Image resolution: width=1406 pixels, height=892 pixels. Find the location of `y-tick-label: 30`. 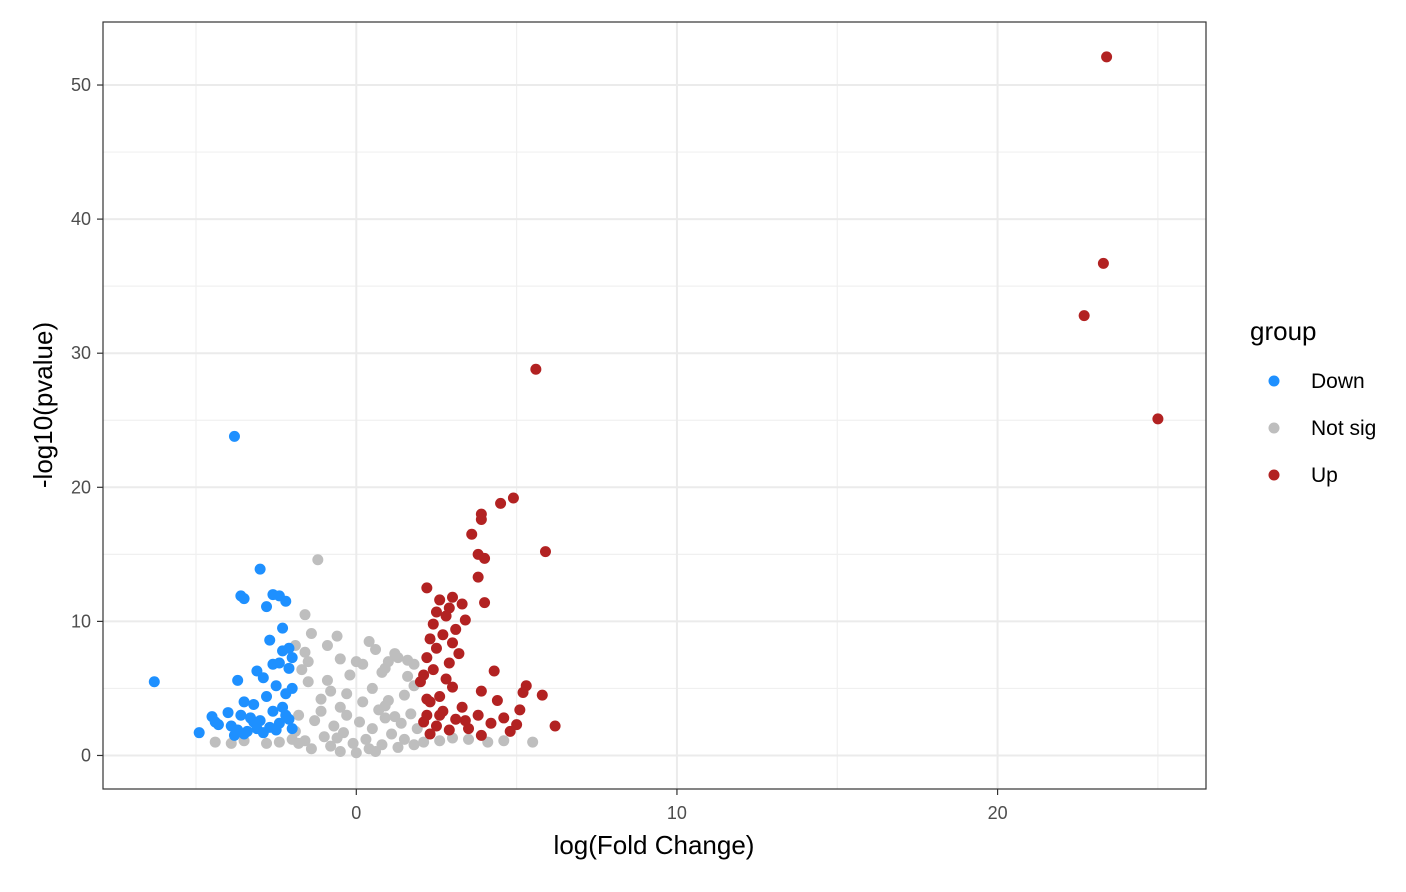

y-tick-label: 30 is located at coordinates (81, 353).